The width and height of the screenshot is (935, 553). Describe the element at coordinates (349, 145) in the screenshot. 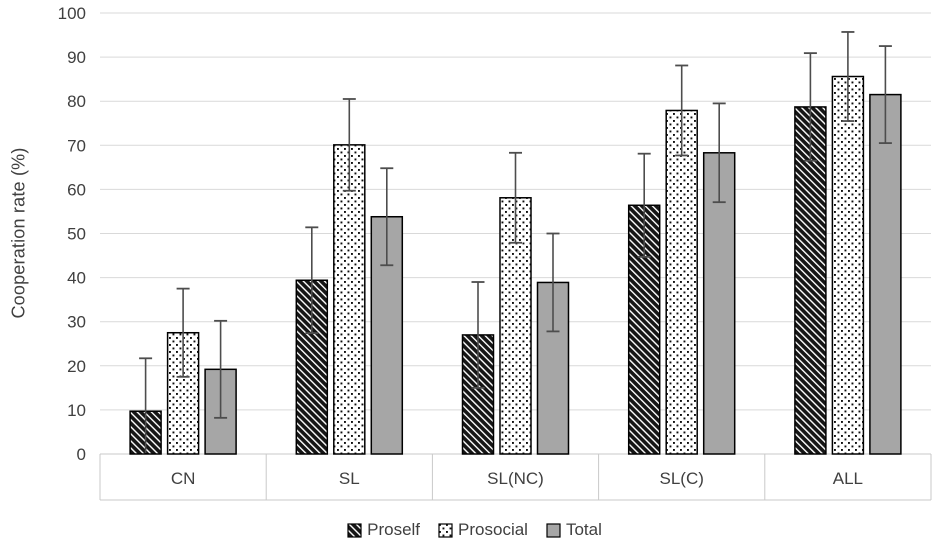

I see `error-bar-prosocial-sl` at that location.